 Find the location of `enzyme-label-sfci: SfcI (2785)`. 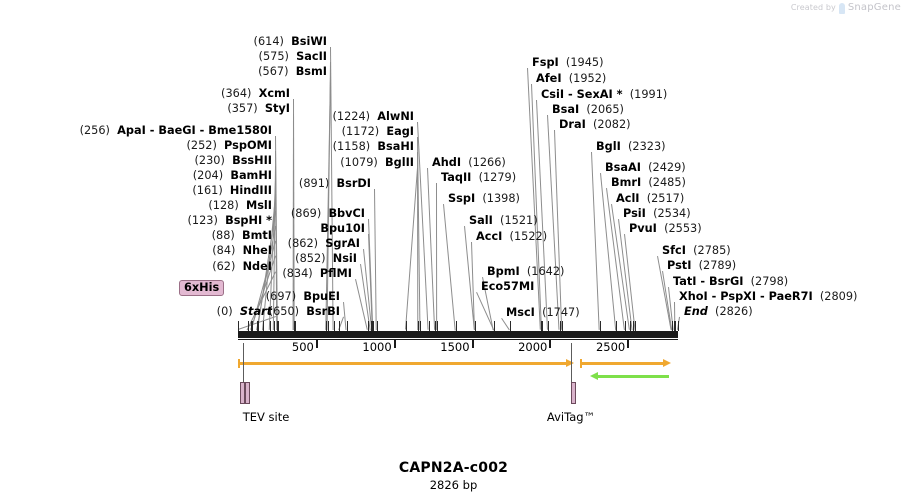

enzyme-label-sfci: SfcI (2785) is located at coordinates (696, 250).